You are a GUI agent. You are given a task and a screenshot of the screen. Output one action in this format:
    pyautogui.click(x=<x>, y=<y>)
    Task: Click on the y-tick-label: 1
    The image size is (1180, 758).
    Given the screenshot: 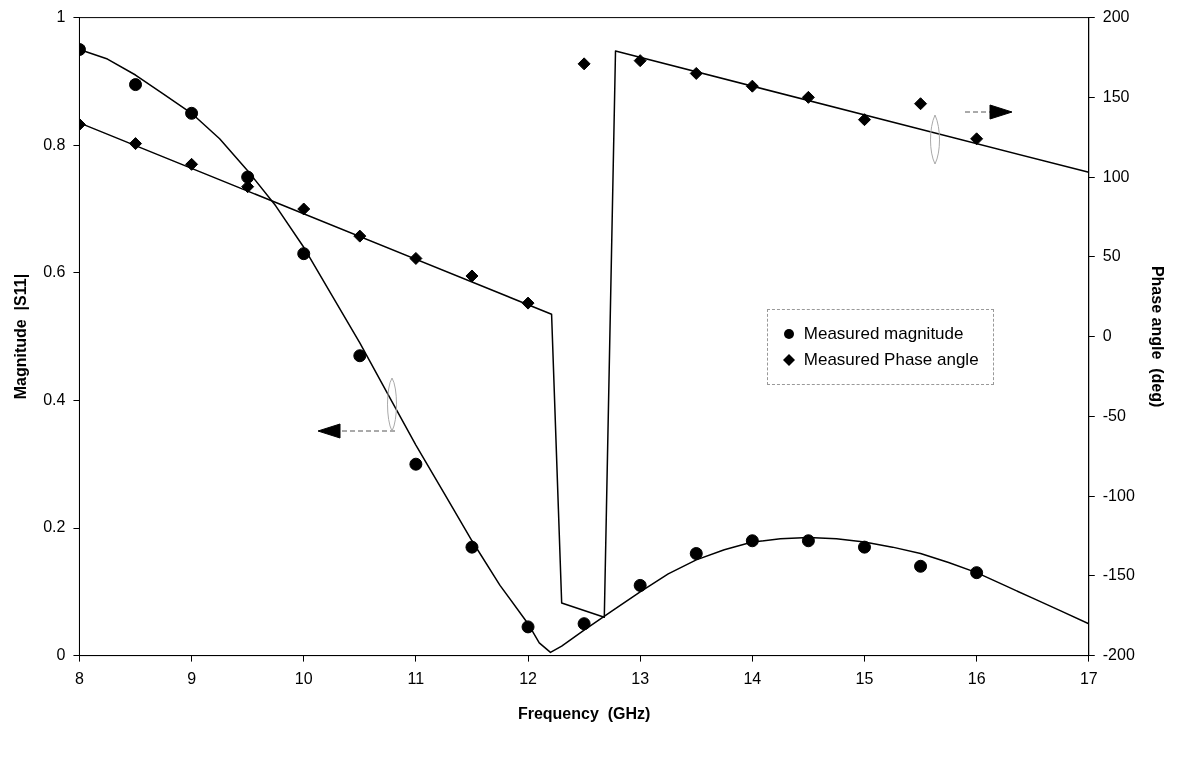 What is the action you would take?
    pyautogui.click(x=61, y=17)
    